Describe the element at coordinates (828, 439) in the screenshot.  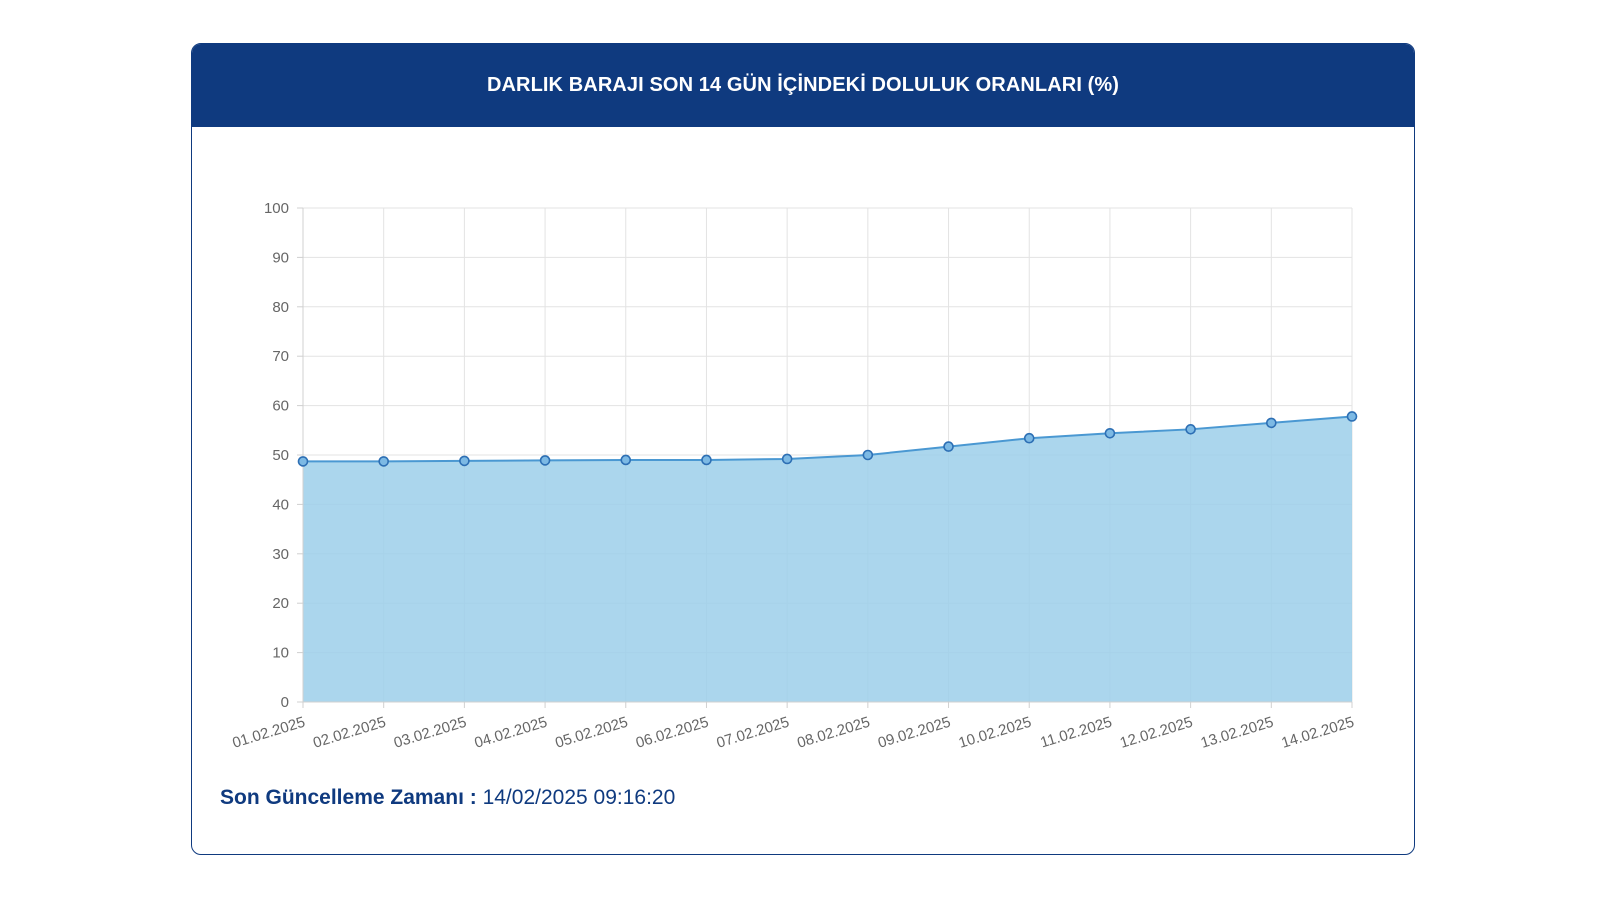
I see `series-line` at that location.